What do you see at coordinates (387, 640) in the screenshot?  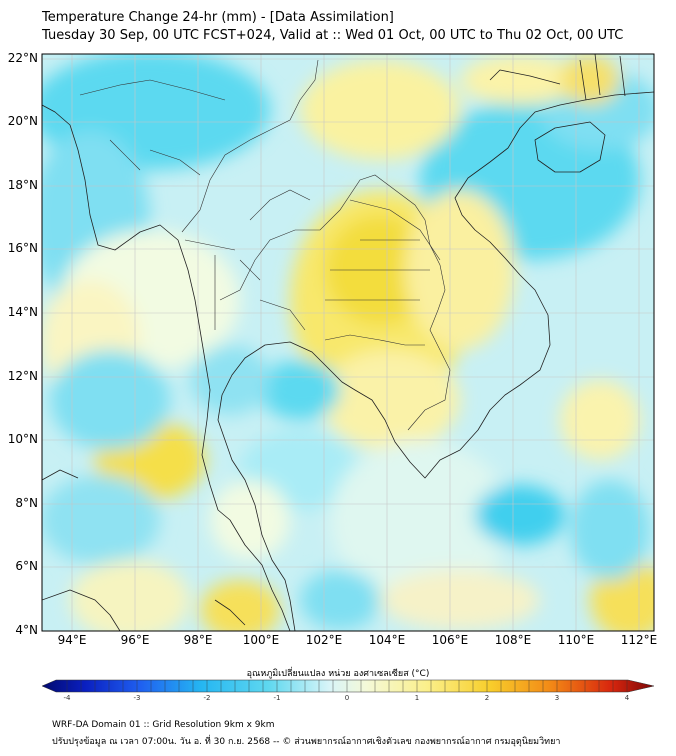 I see `lon-label: 104°E` at bounding box center [387, 640].